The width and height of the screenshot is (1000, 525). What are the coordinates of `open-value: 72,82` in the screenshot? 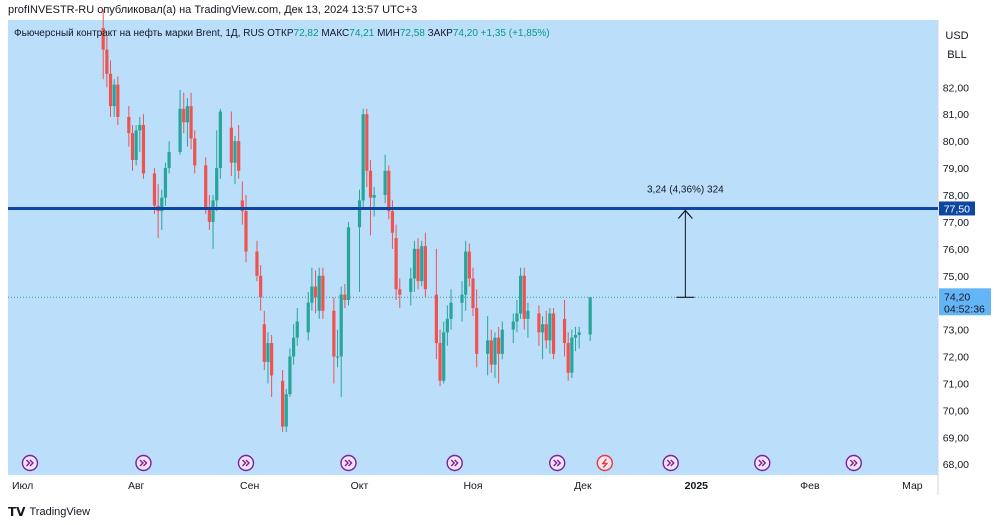 It's located at (306, 33).